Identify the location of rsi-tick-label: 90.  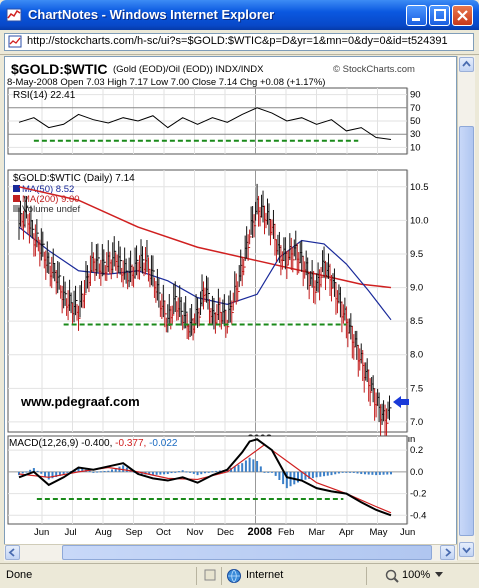
(415, 95).